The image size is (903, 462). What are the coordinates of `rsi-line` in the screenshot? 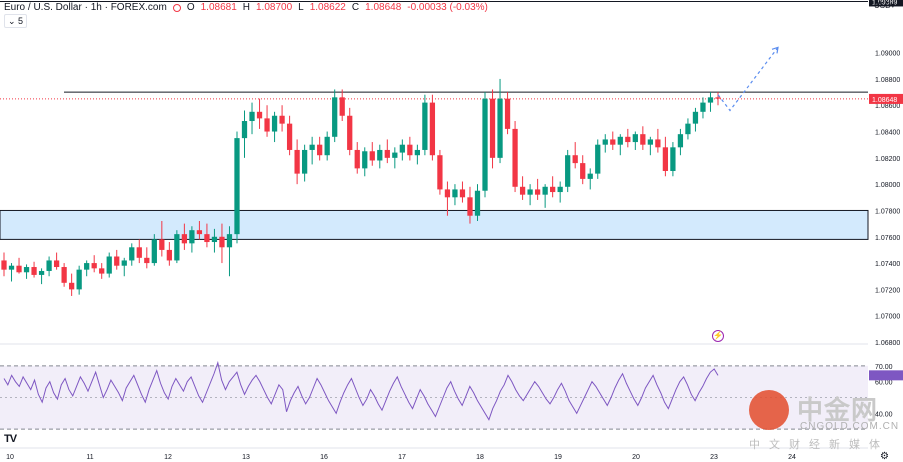 It's located at (361, 390).